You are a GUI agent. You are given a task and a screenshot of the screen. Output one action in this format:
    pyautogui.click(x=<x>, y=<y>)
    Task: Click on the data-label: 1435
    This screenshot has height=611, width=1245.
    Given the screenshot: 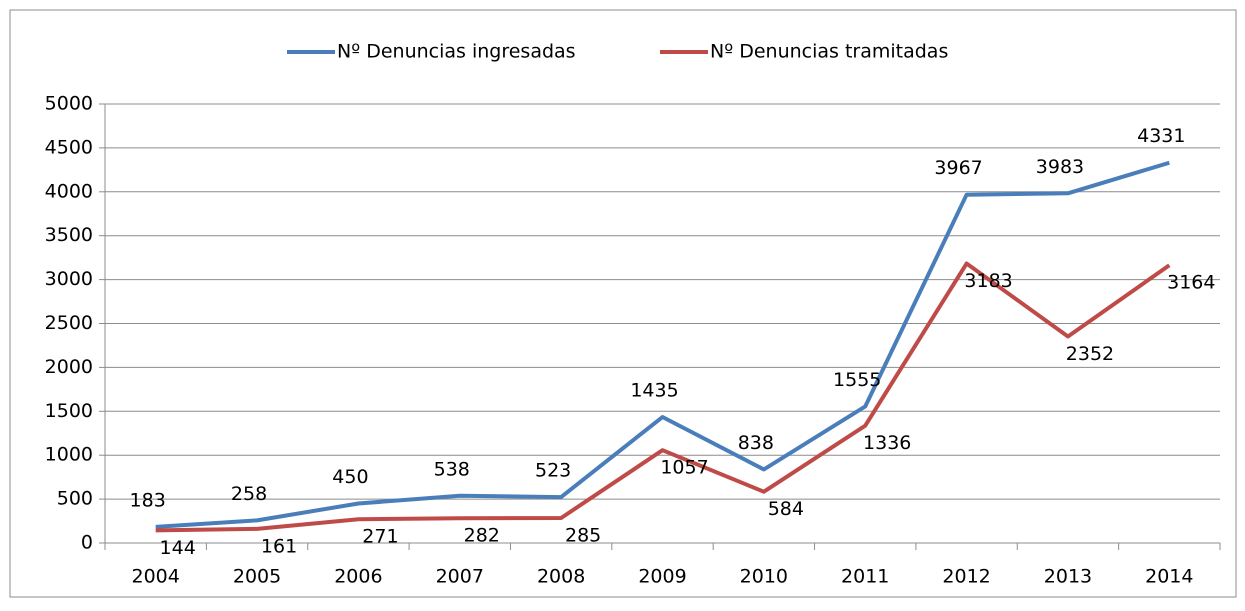 What is the action you would take?
    pyautogui.click(x=654, y=391)
    